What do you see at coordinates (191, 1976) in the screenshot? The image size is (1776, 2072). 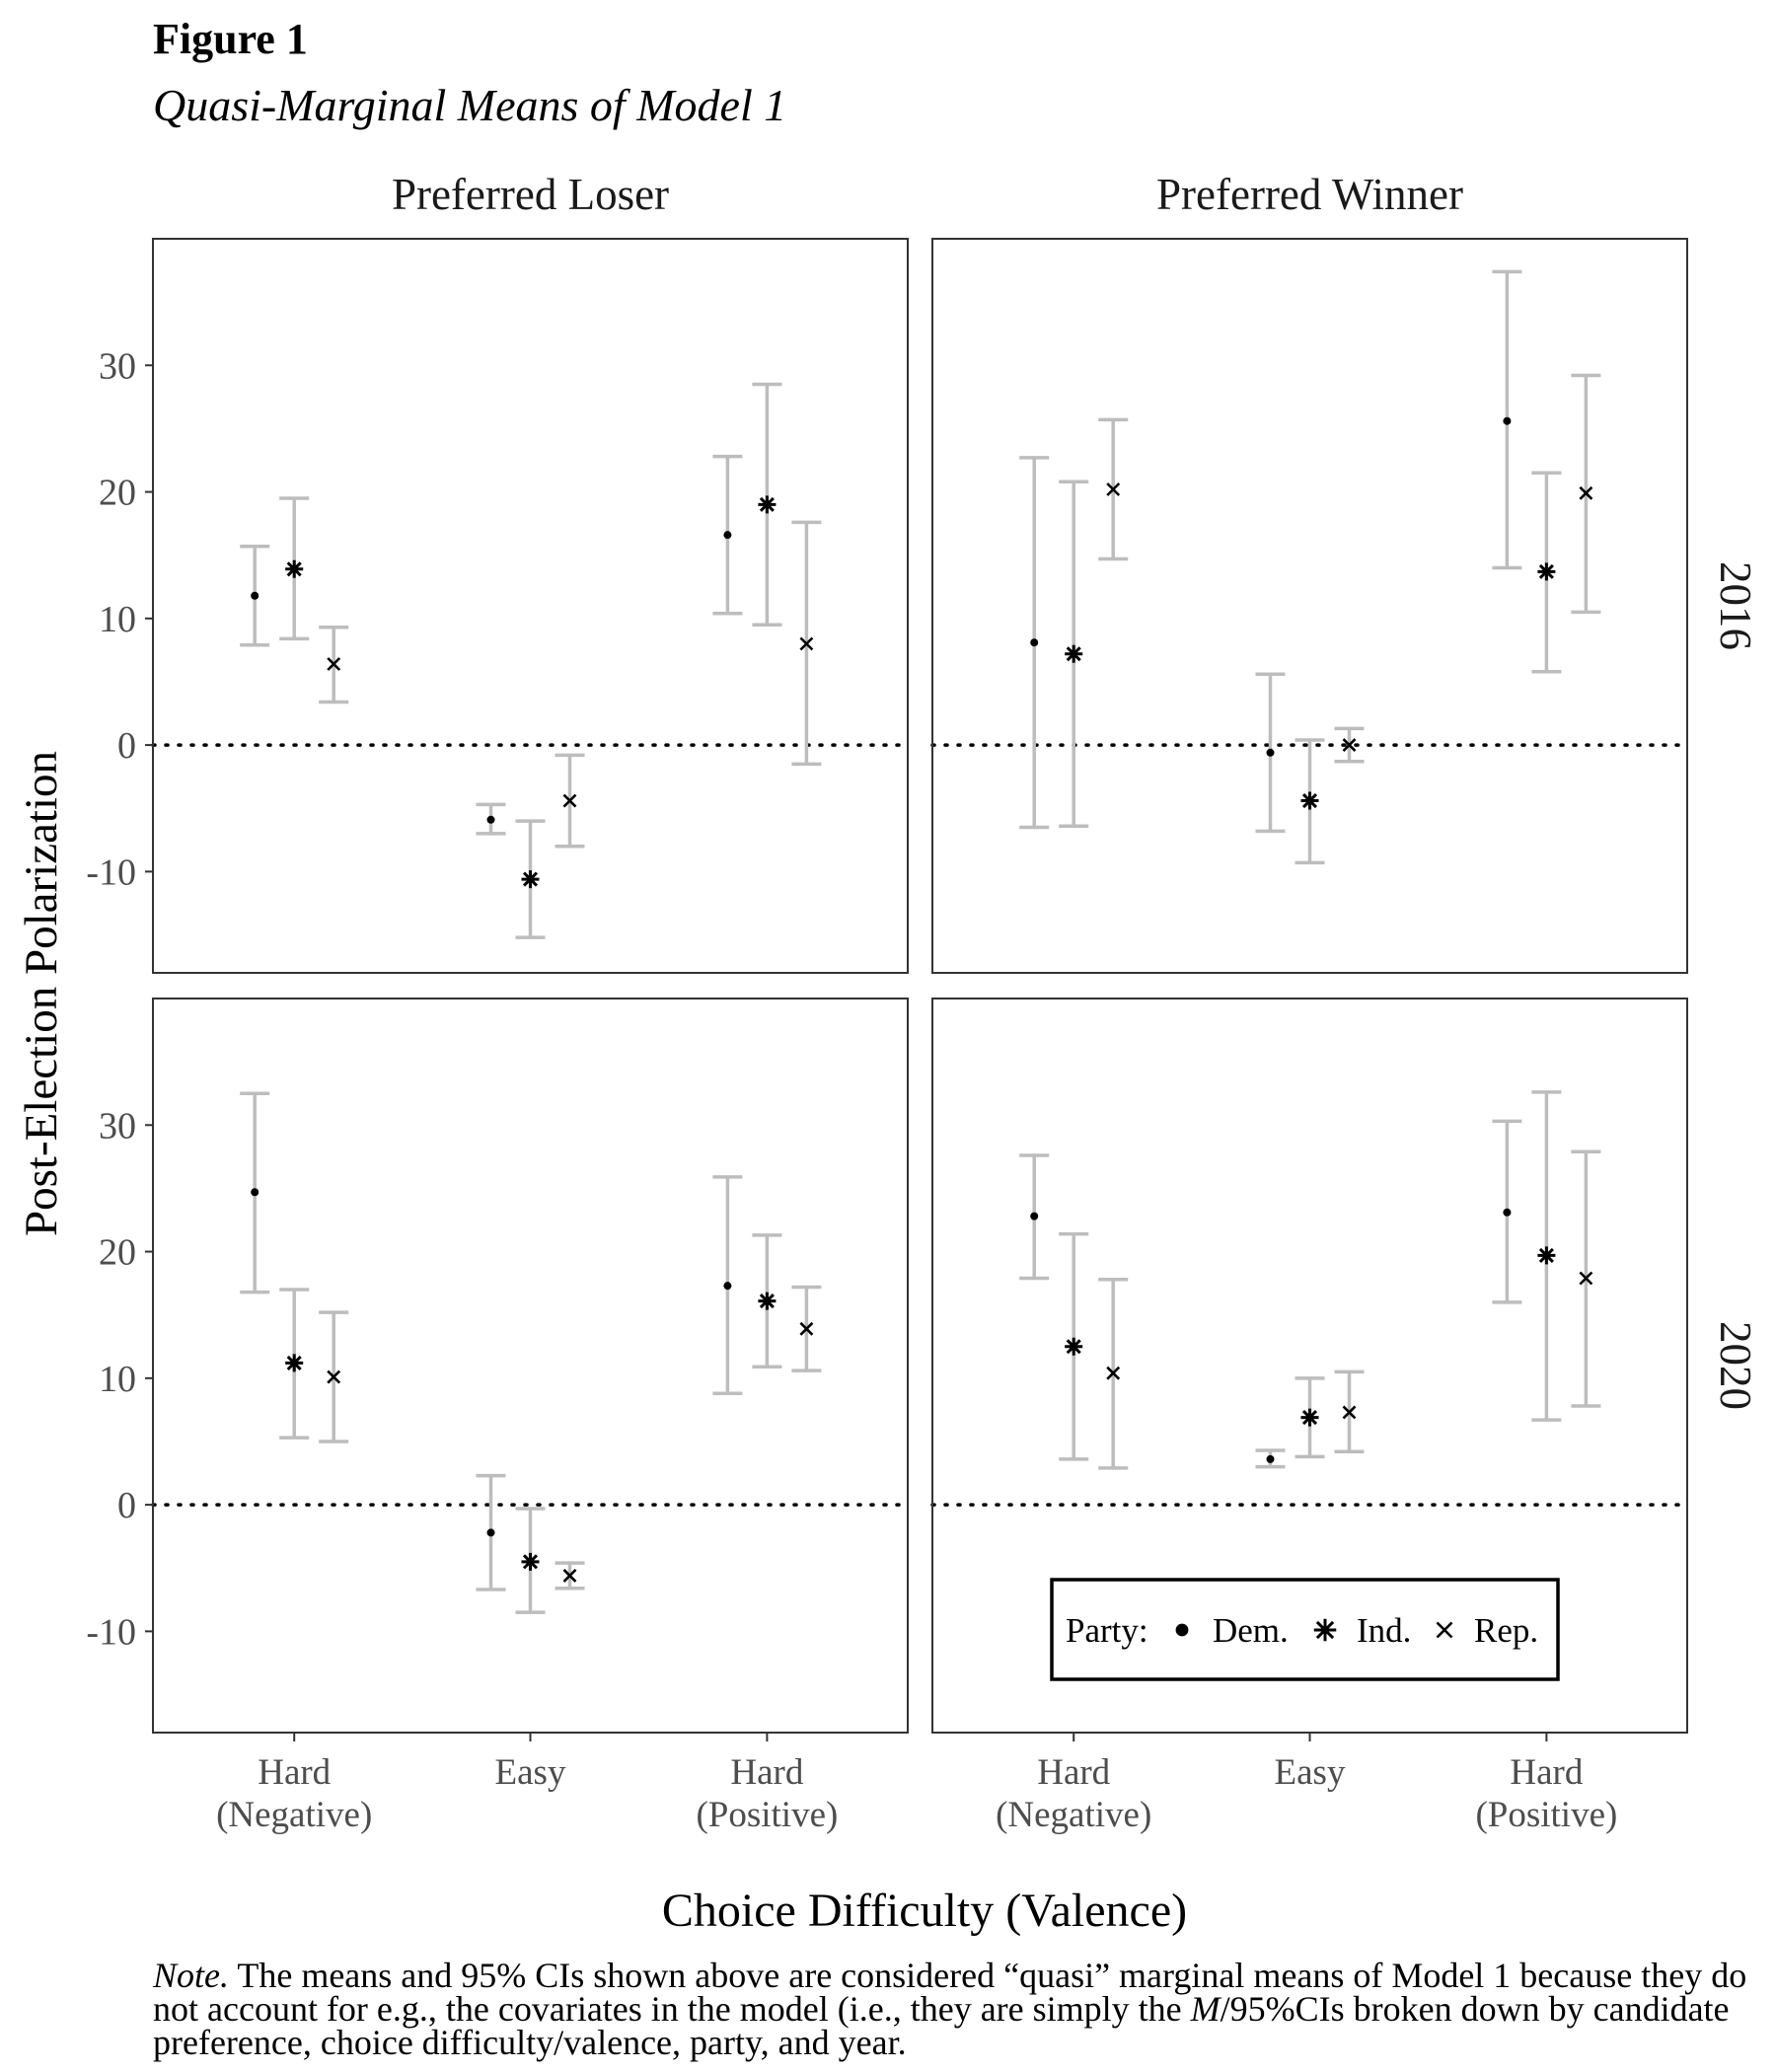 I see `note-lead: Note.` at bounding box center [191, 1976].